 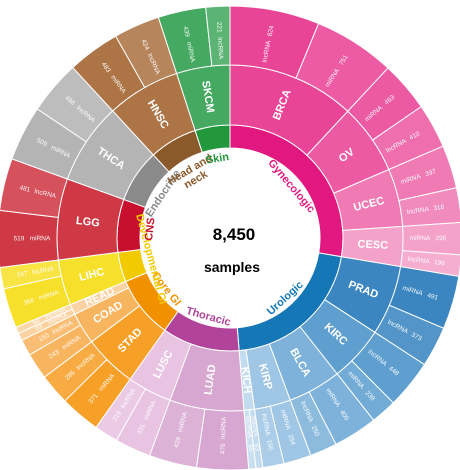 What do you see at coordinates (254, 427) in the screenshot?
I see `rna-type-kich-mirna: miRNA` at bounding box center [254, 427].